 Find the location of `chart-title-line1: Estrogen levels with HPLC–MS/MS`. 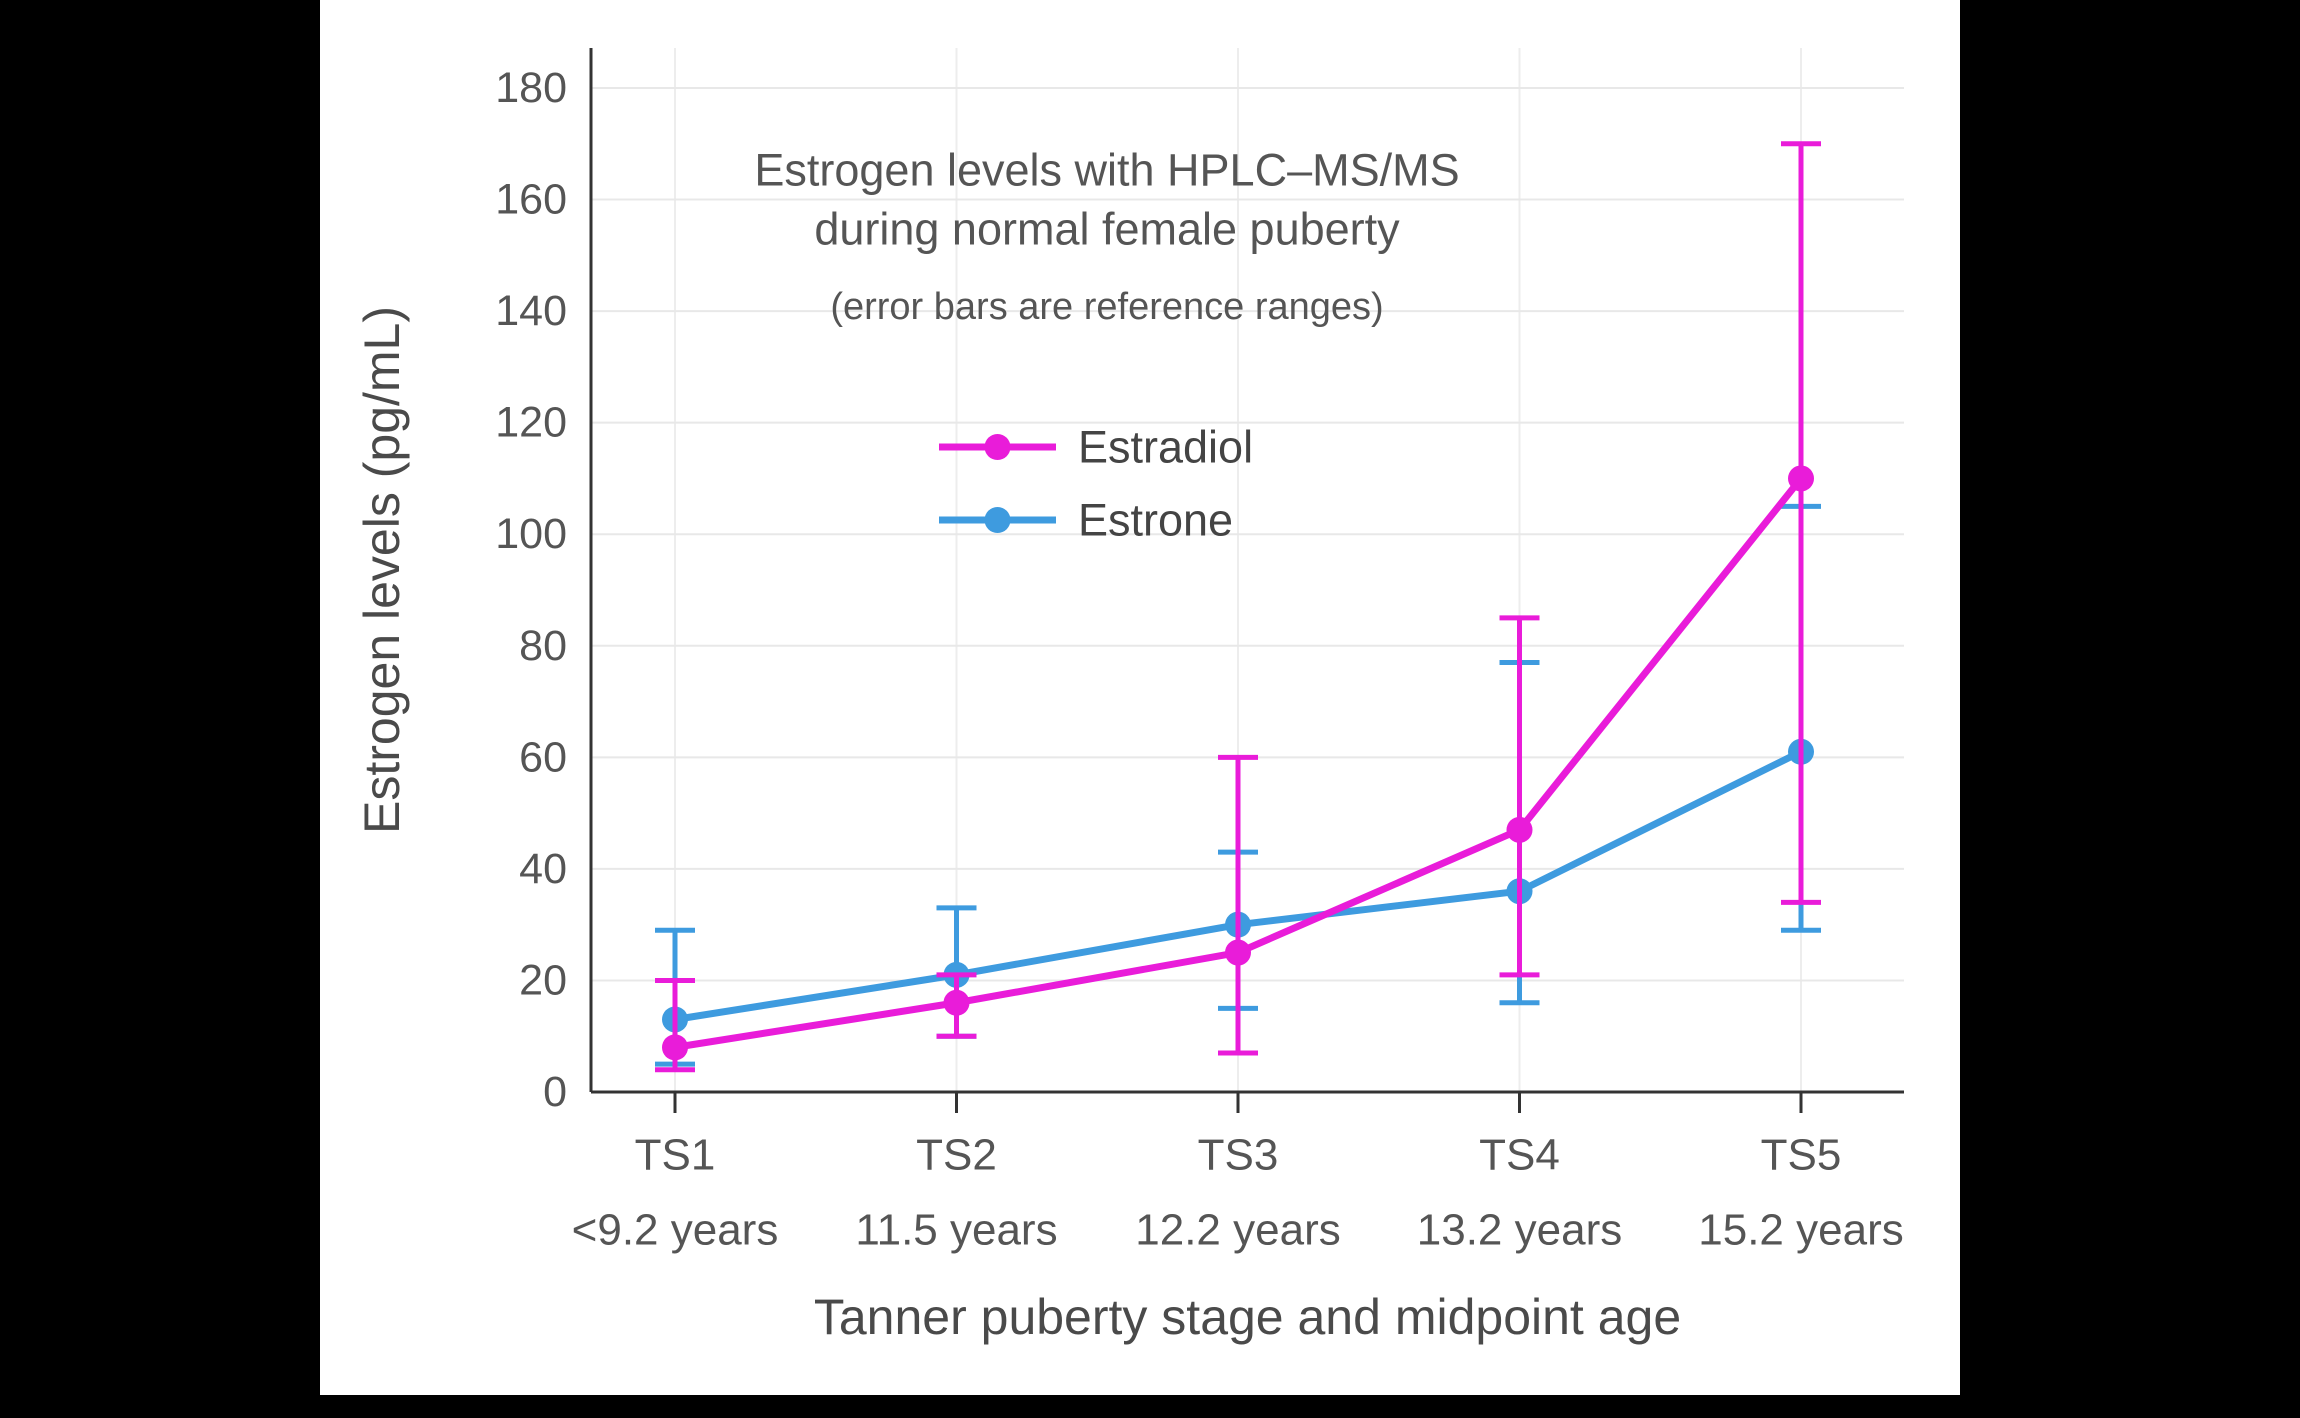

chart-title-line1: Estrogen levels with HPLC–MS/MS is located at coordinates (1106, 170).